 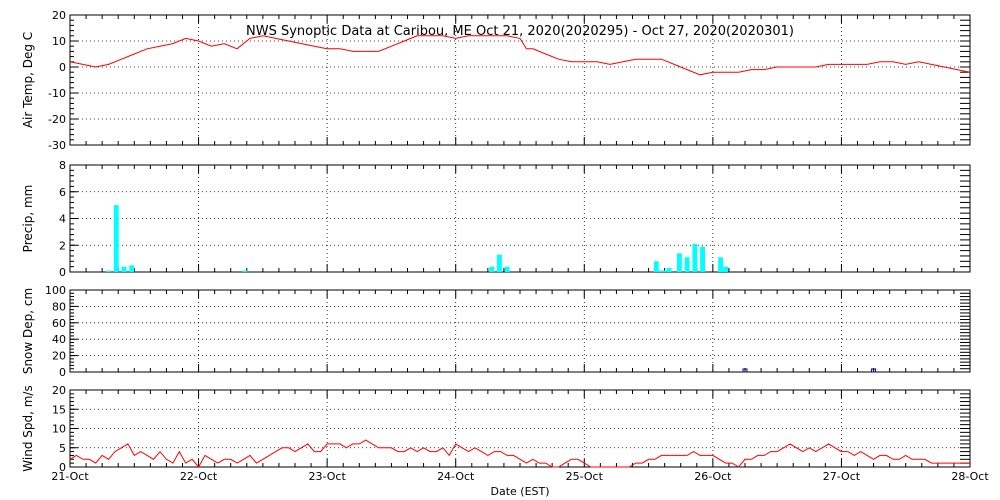 What do you see at coordinates (57, 145) in the screenshot?
I see `y-tick-label: -30` at bounding box center [57, 145].